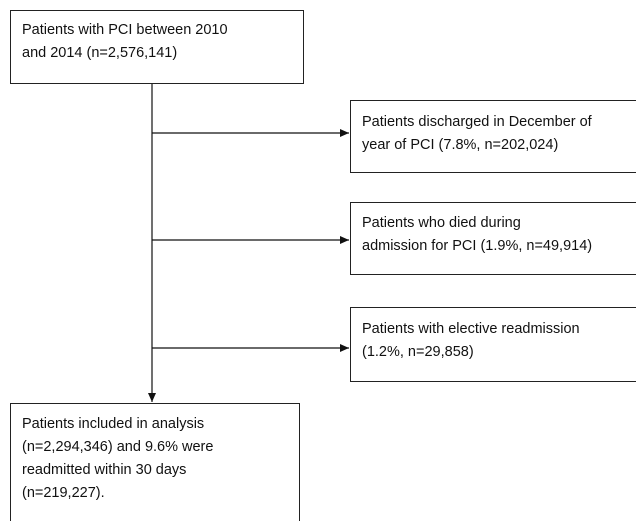  What do you see at coordinates (471, 329) in the screenshot?
I see `node-text: Patients with elective readmission` at bounding box center [471, 329].